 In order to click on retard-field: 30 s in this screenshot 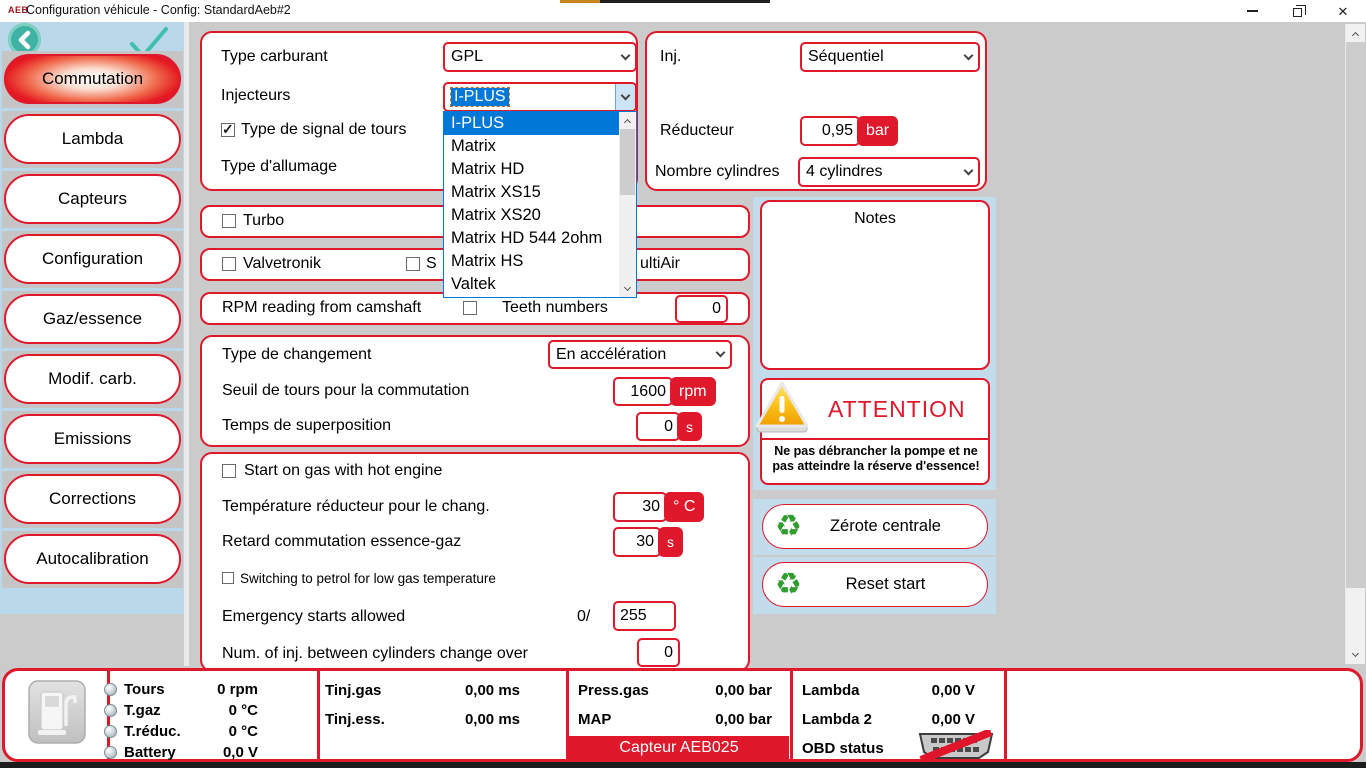, I will do `click(648, 542)`.